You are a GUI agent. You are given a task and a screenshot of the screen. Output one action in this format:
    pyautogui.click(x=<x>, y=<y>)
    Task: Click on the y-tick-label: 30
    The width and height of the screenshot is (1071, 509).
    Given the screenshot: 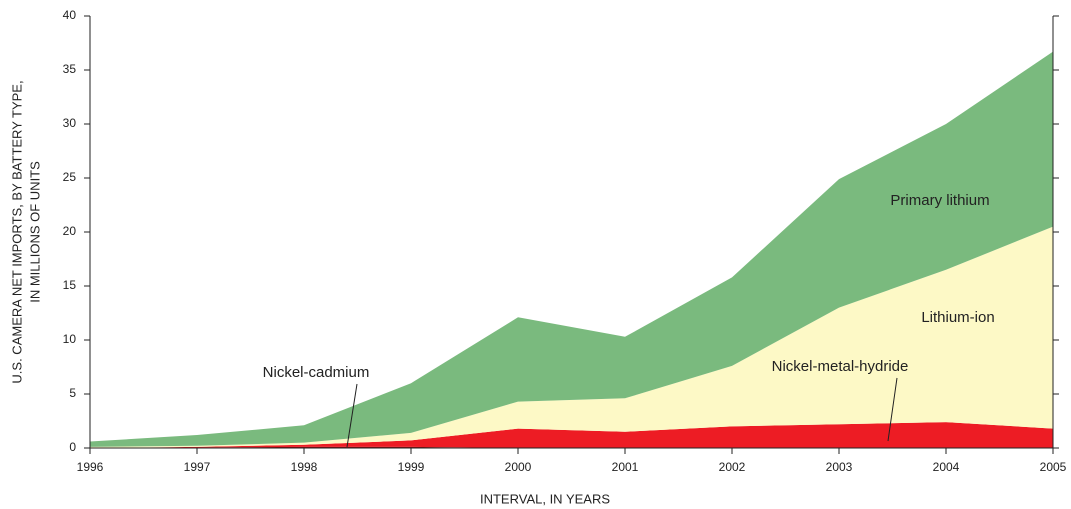 What is the action you would take?
    pyautogui.click(x=70, y=123)
    